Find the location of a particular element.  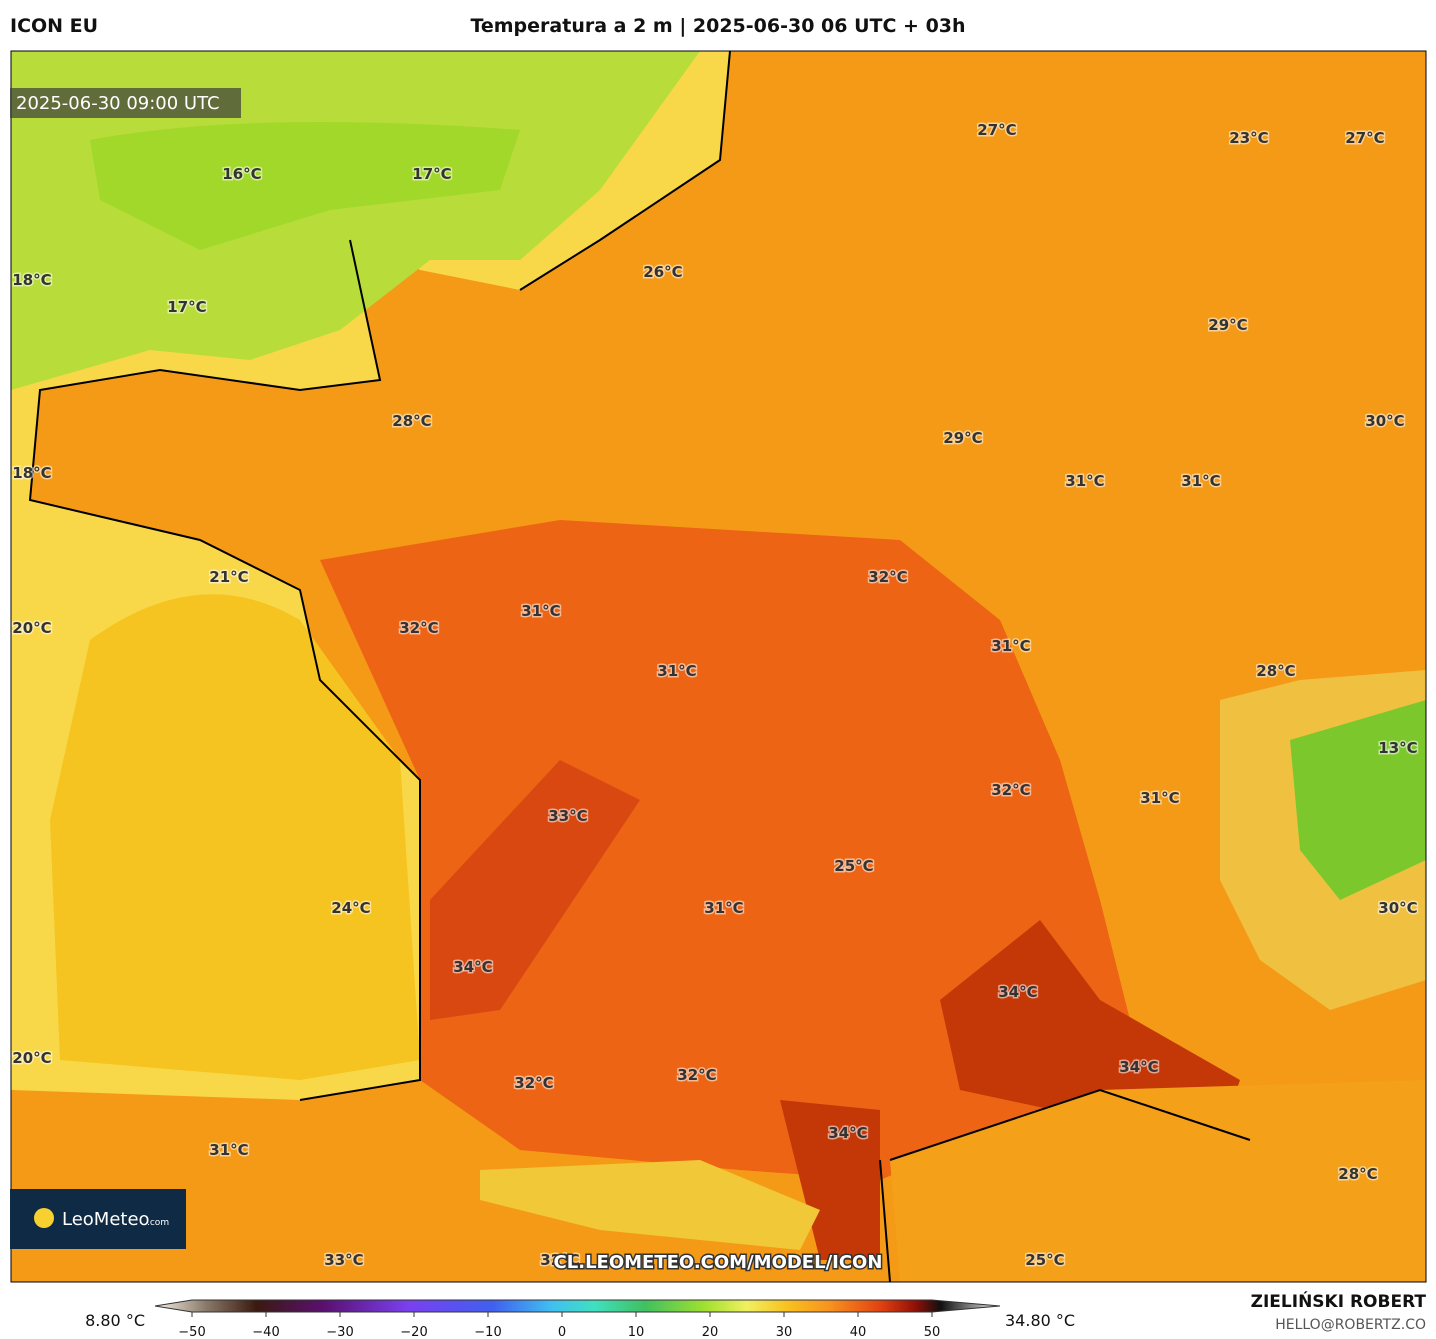

time-box is located at coordinates (125, 103).